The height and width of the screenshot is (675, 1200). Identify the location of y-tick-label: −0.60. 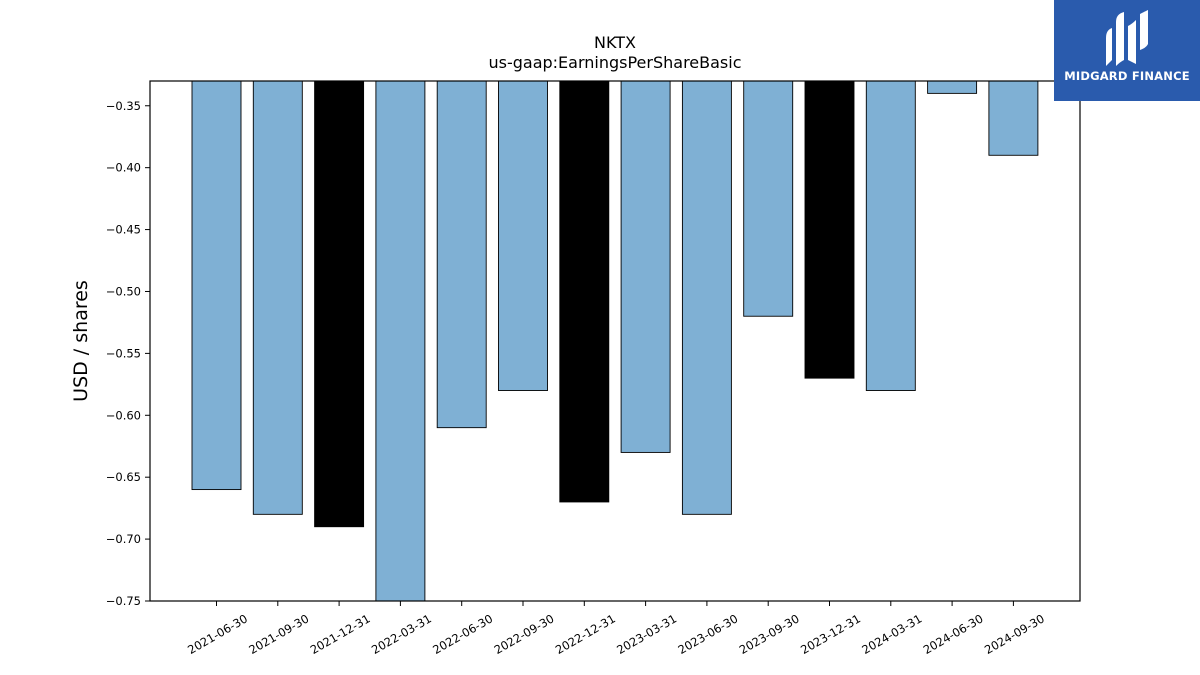
(123, 415).